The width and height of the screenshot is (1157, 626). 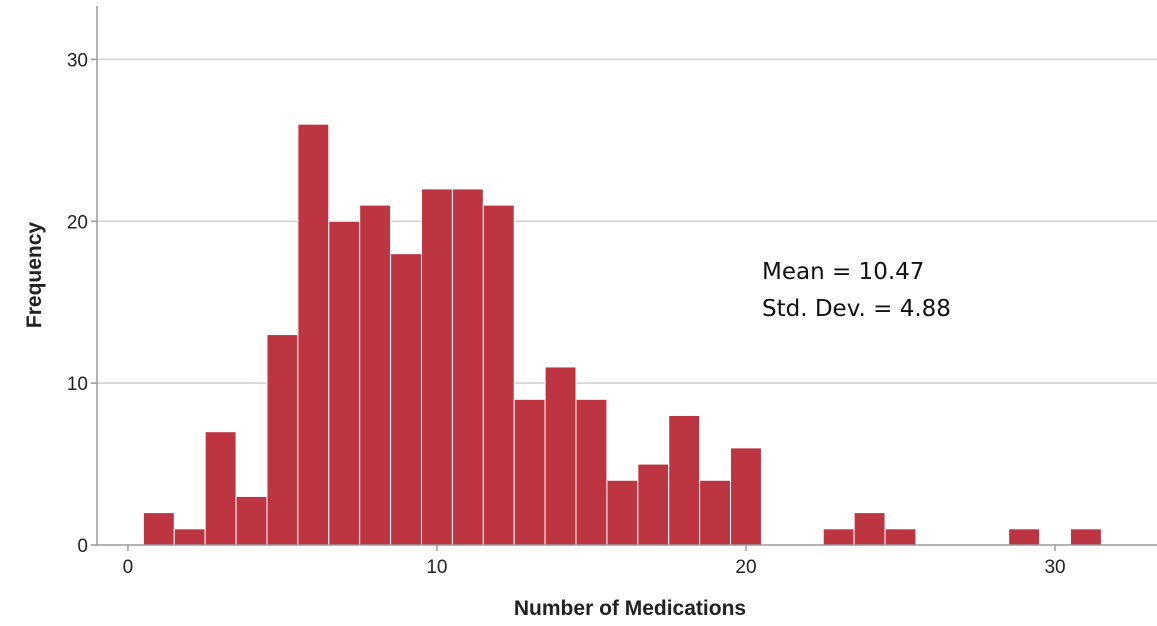 What do you see at coordinates (77, 384) in the screenshot?
I see `y-tick-label-10: 10` at bounding box center [77, 384].